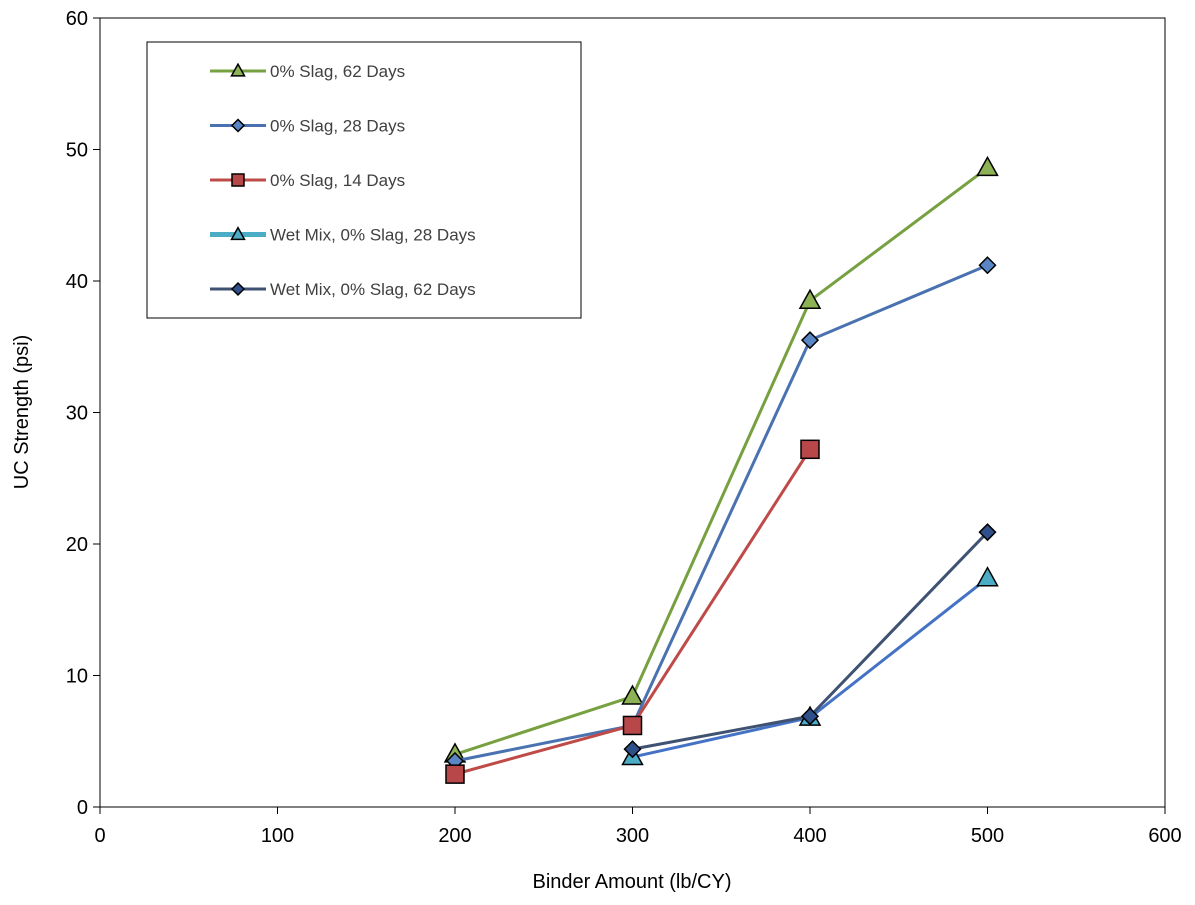 The image size is (1195, 905). What do you see at coordinates (77, 414) in the screenshot?
I see `y-tick-label: 30` at bounding box center [77, 414].